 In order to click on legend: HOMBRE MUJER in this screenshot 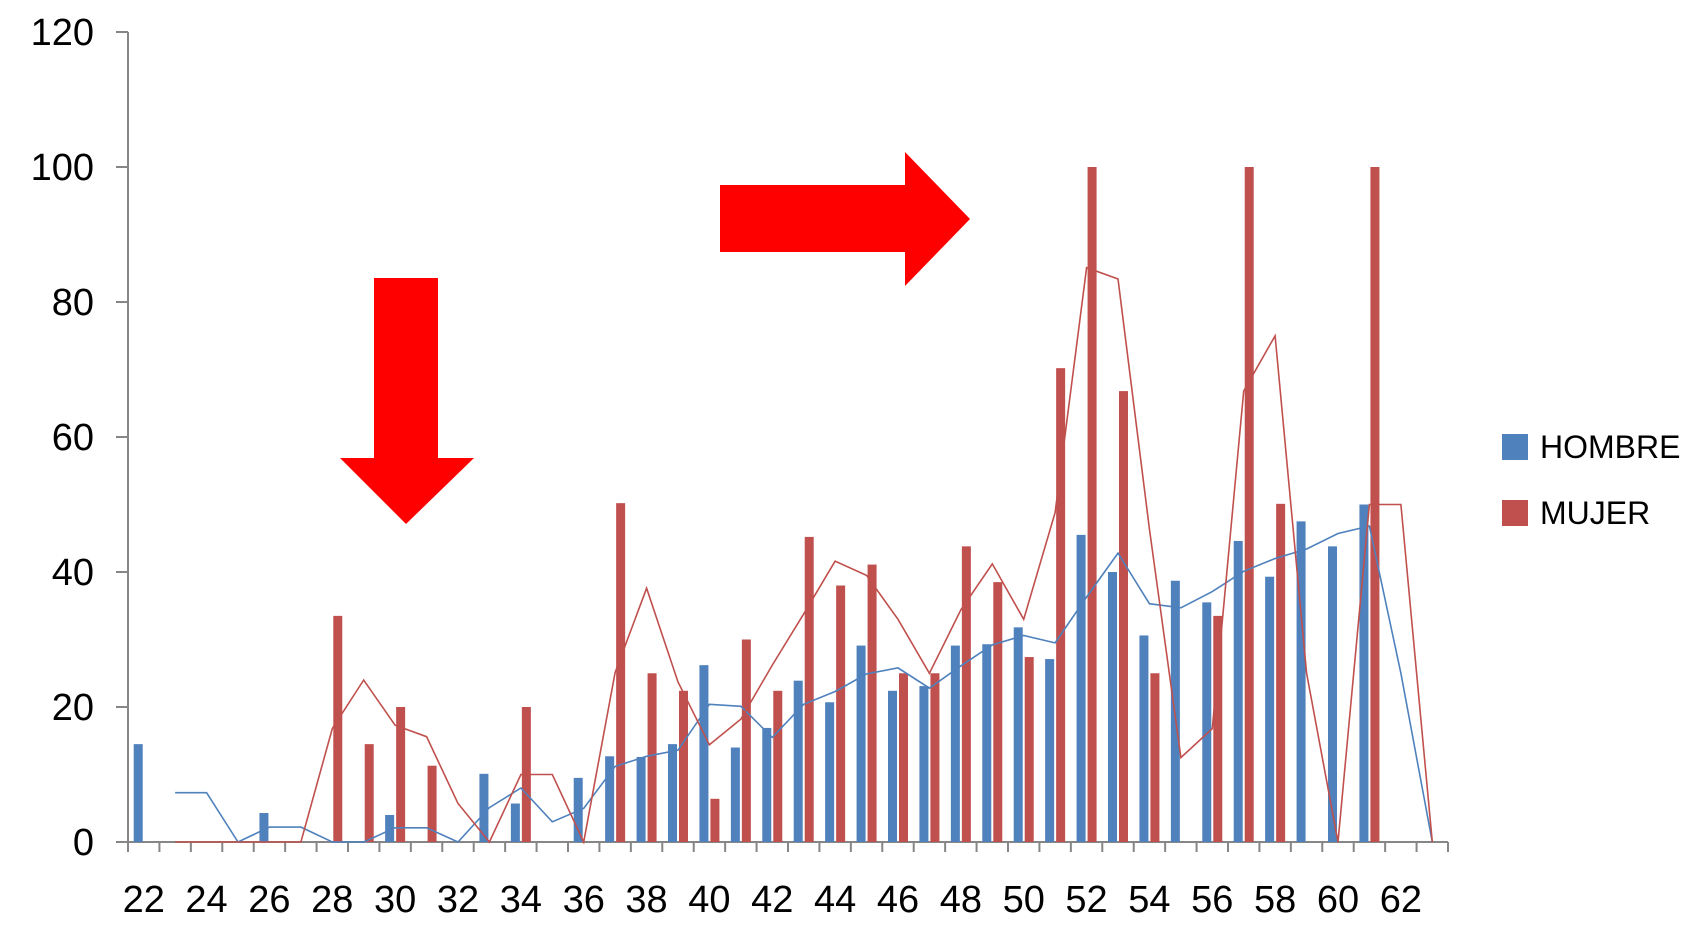, I will do `click(1591, 480)`.